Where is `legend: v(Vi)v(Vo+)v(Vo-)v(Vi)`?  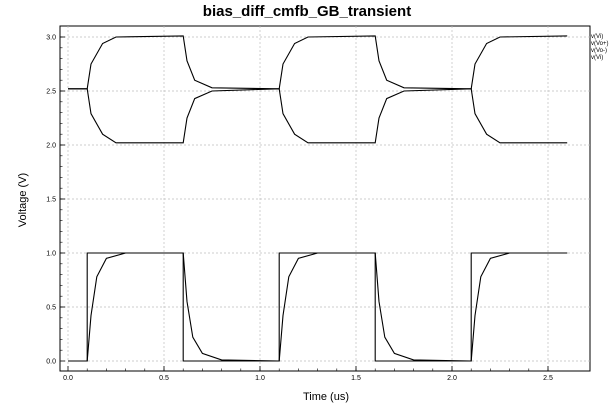
legend: v(Vi)v(Vo+)v(Vo-)v(Vi) is located at coordinates (600, 47).